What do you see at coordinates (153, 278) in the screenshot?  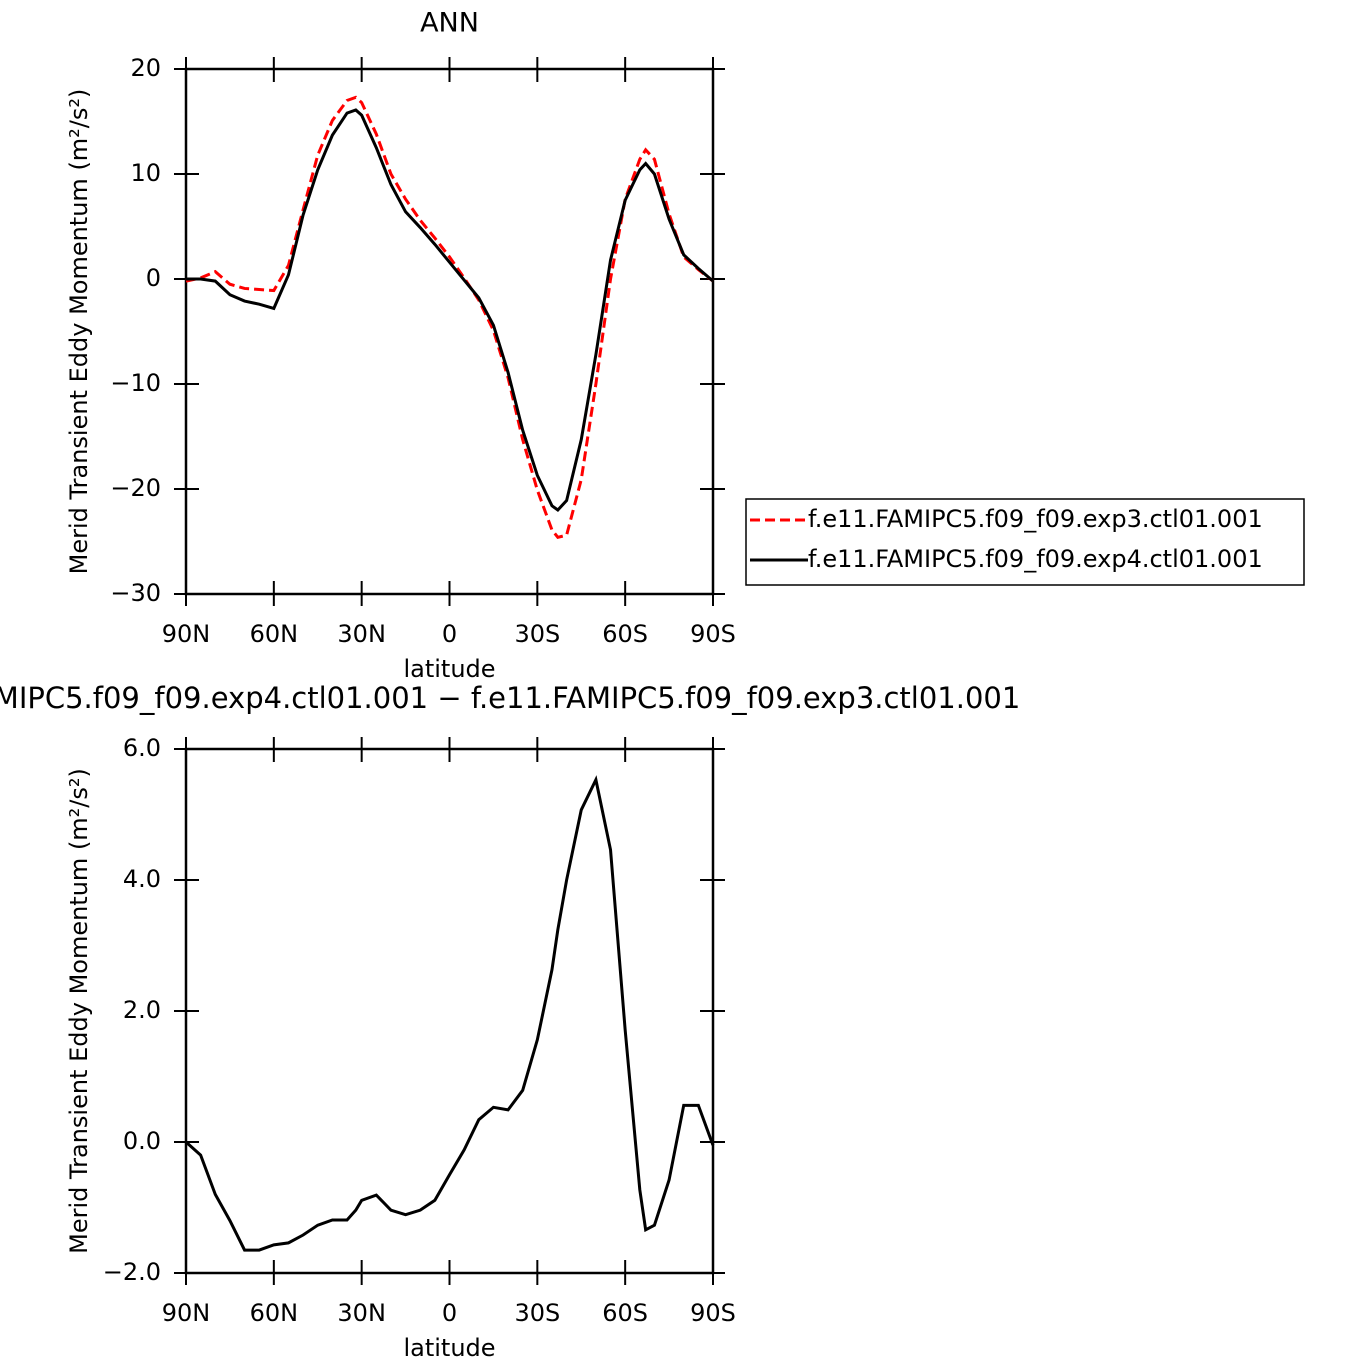 I see `y-tick-label: 0` at bounding box center [153, 278].